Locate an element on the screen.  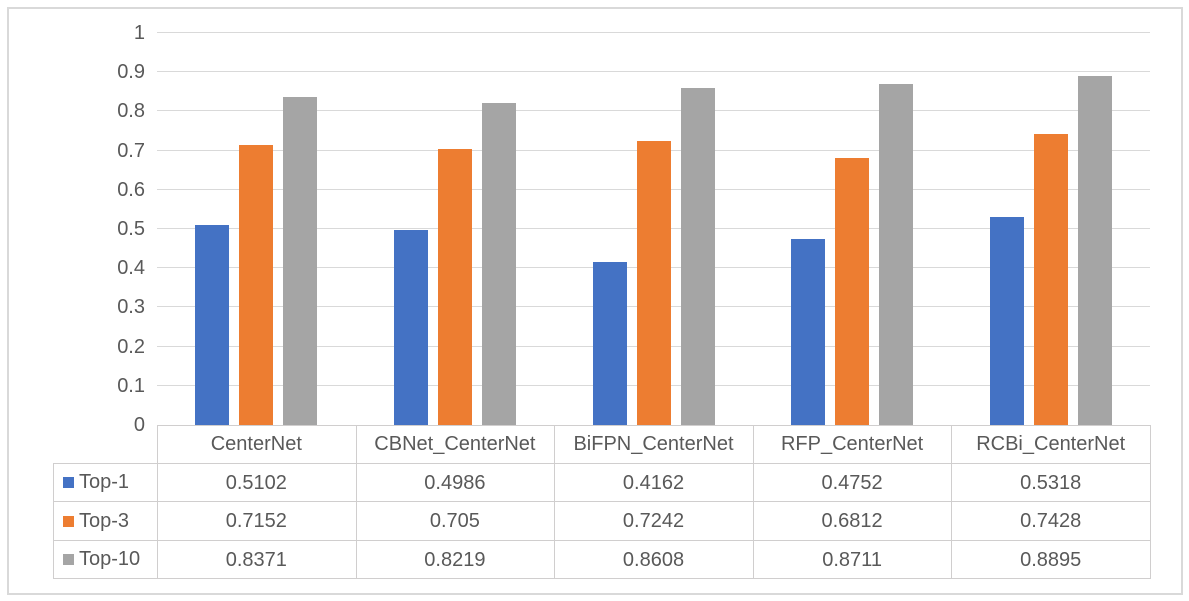
y-axis-label-0.2: 0.2 is located at coordinates (131, 346).